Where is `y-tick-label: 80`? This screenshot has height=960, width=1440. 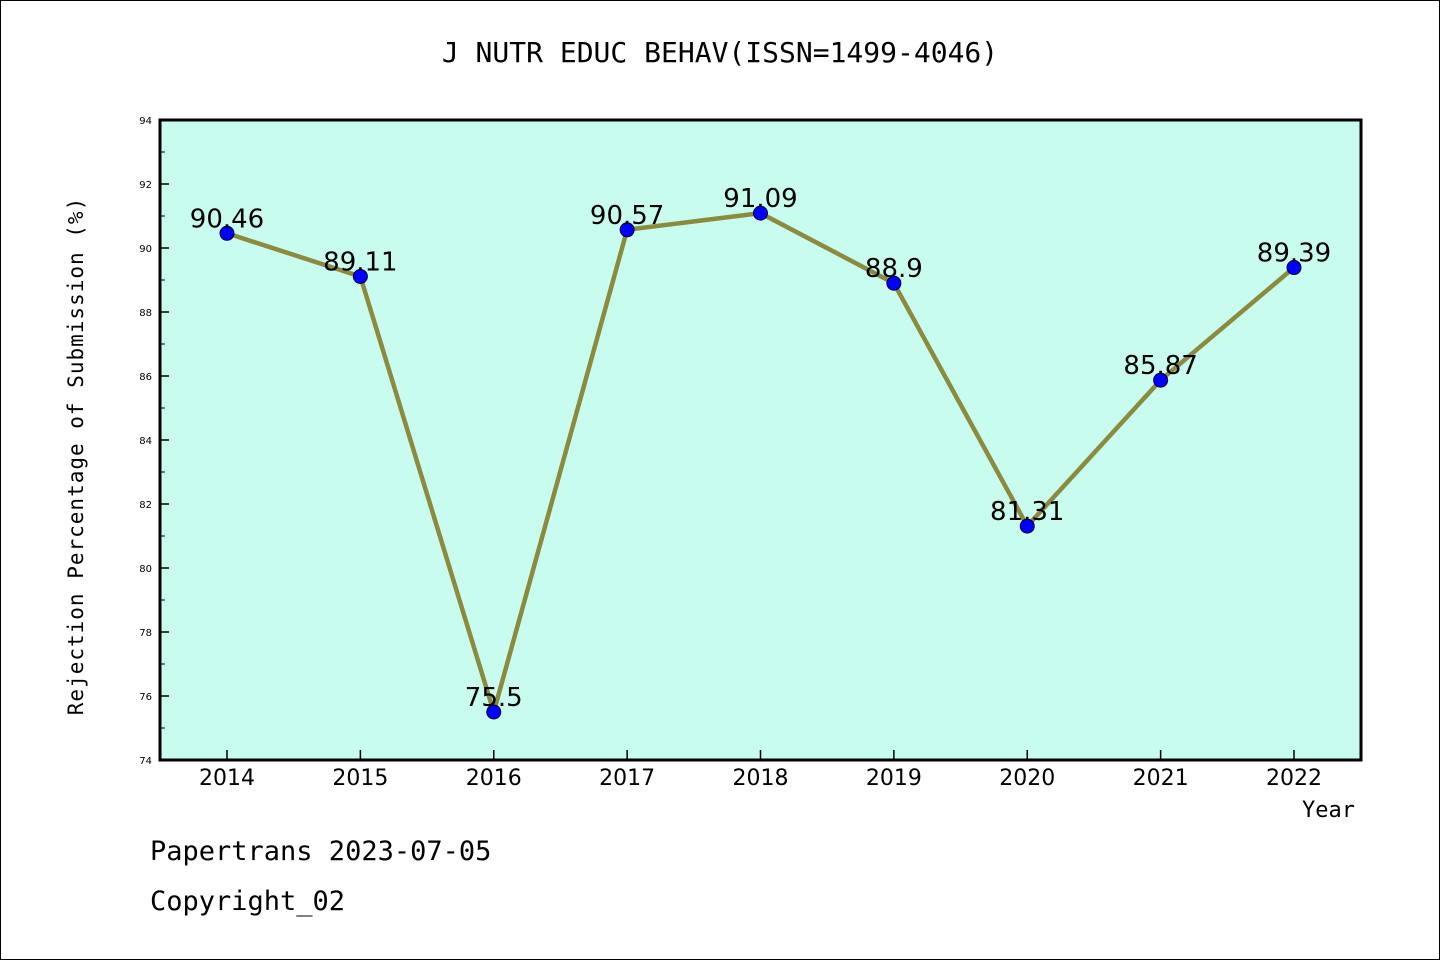 y-tick-label: 80 is located at coordinates (145, 569).